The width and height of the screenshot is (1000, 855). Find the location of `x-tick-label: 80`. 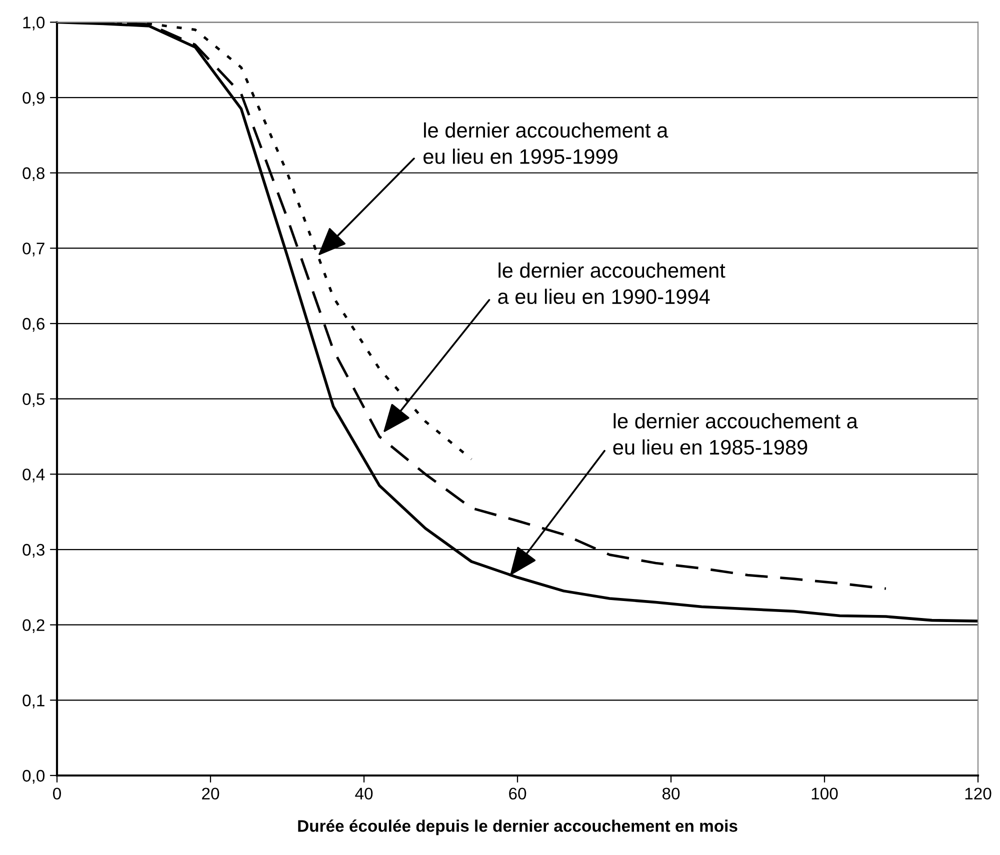

x-tick-label: 80 is located at coordinates (671, 794).